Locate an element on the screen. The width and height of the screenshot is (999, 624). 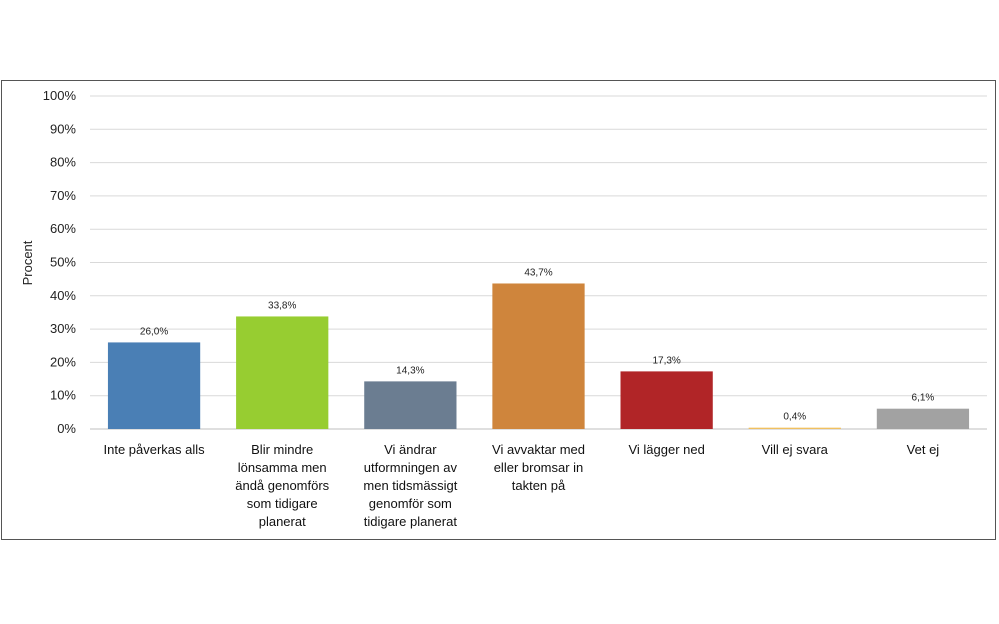
y-tick-label: 90% is located at coordinates (63, 128).